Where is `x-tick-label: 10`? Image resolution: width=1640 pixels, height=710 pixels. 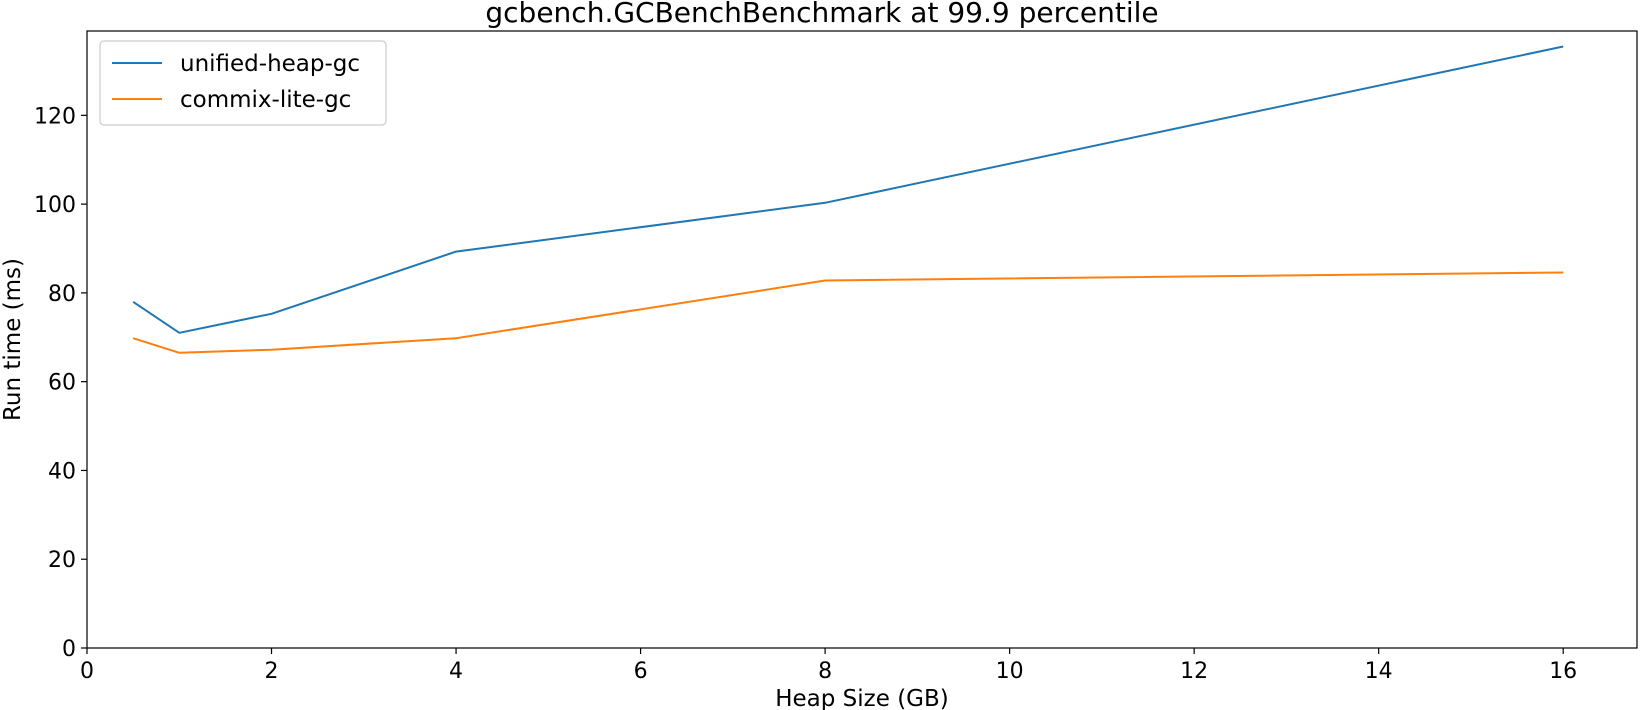 x-tick-label: 10 is located at coordinates (1010, 671).